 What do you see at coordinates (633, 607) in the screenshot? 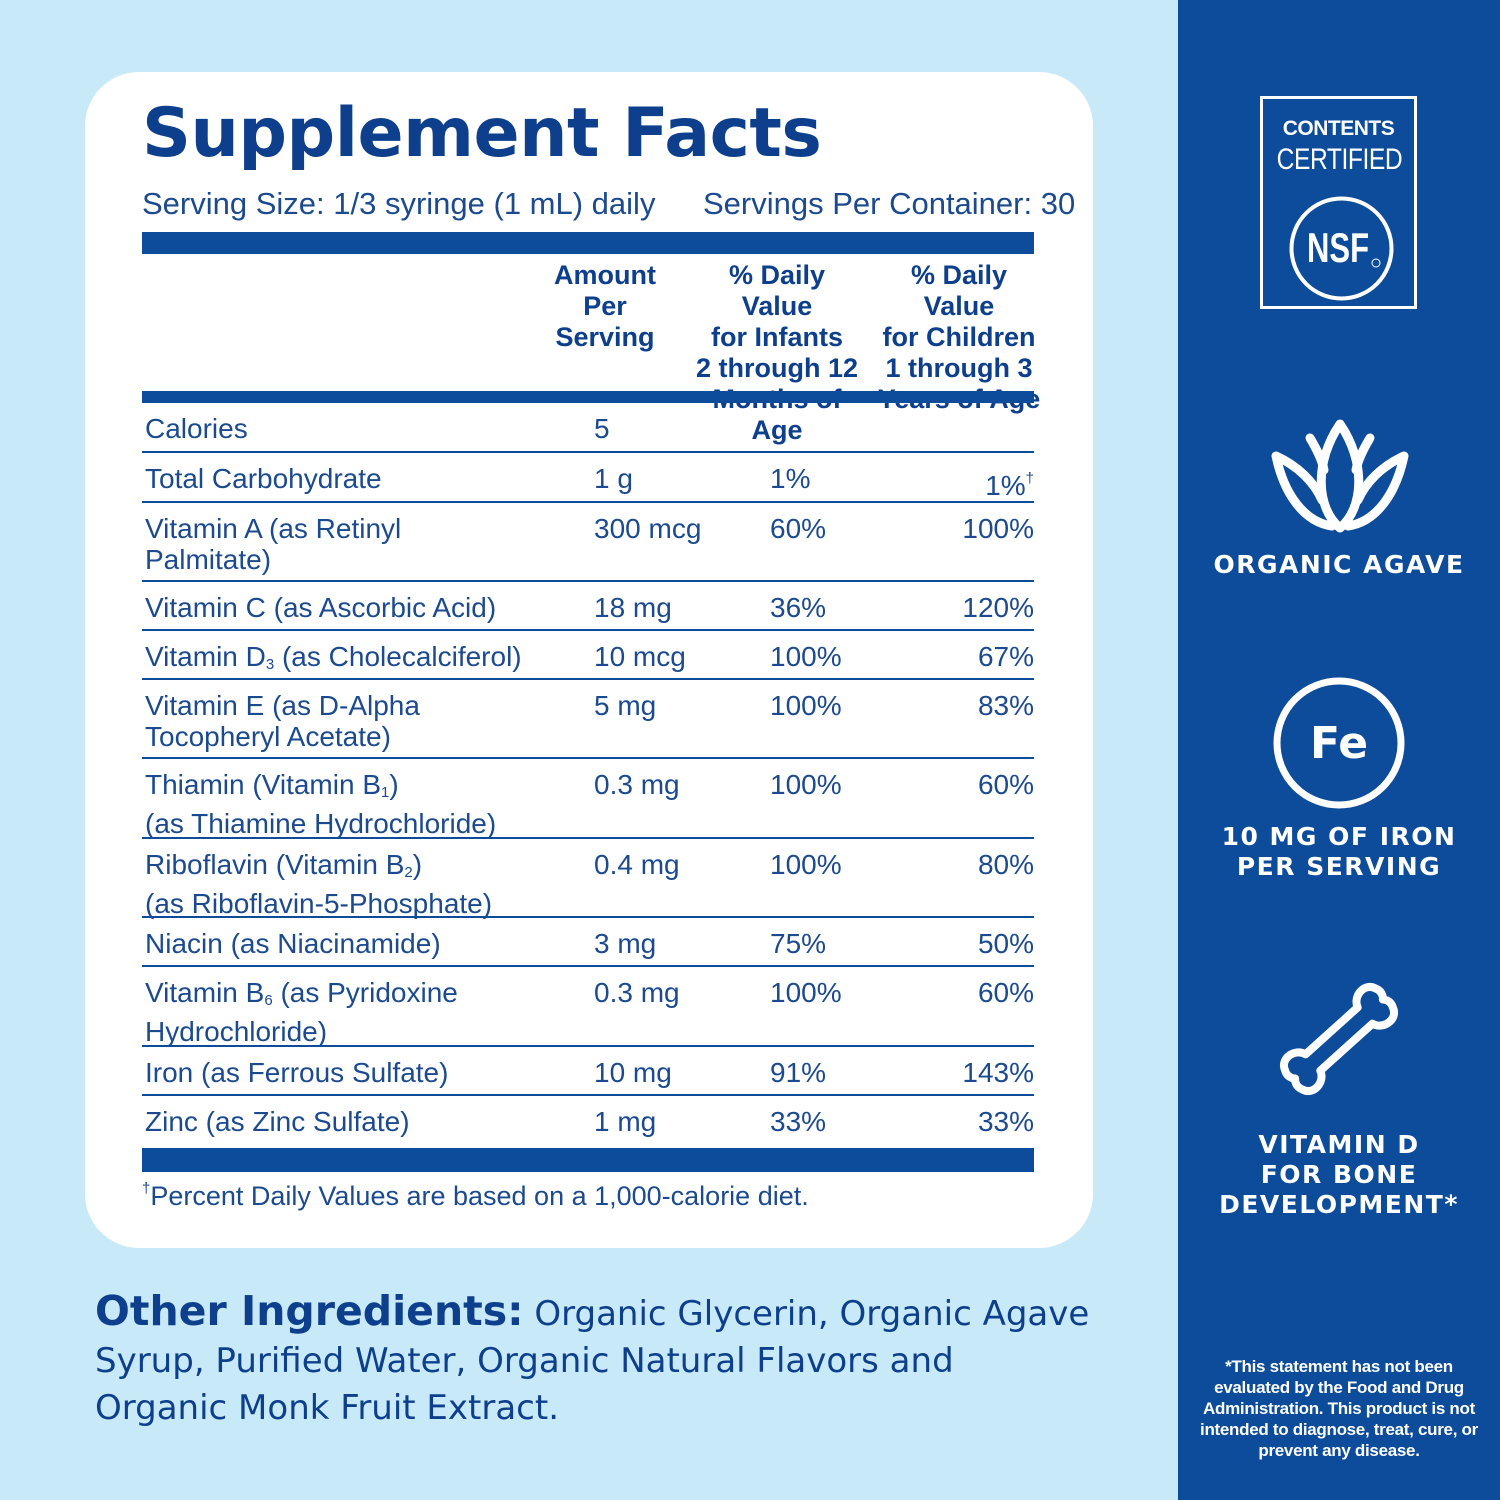
I see `nutrient-amount: 18 mg` at bounding box center [633, 607].